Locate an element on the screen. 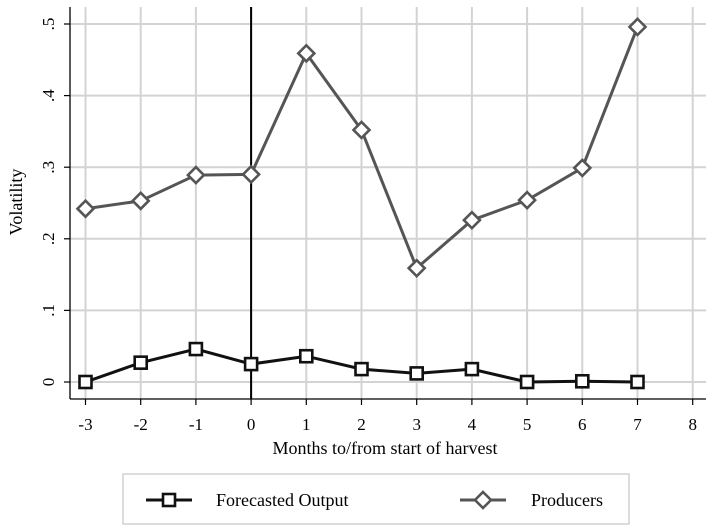 This screenshot has width=706, height=528. x-axis-title: Months to/from start of harvest is located at coordinates (385, 448).